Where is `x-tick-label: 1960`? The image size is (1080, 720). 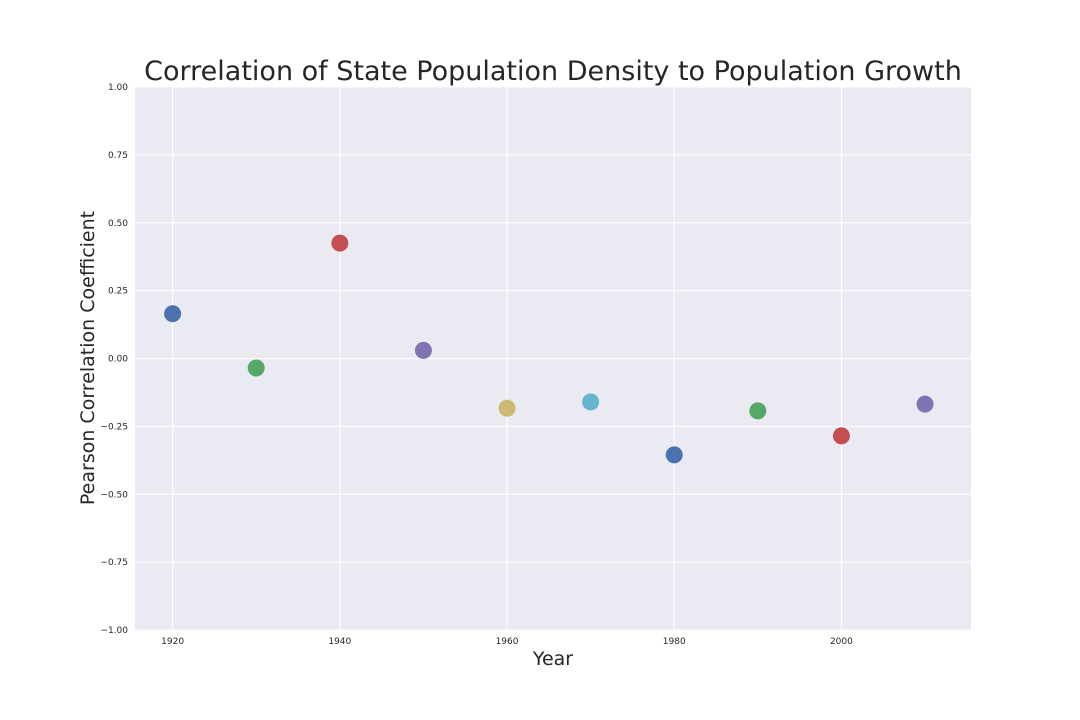 x-tick-label: 1960 is located at coordinates (507, 642).